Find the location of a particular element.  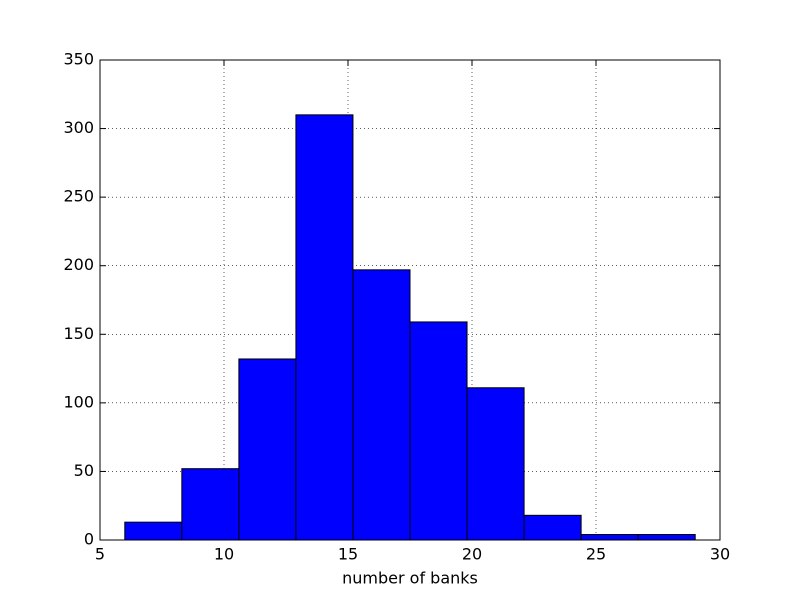

x-tick-label: 25 is located at coordinates (596, 554).